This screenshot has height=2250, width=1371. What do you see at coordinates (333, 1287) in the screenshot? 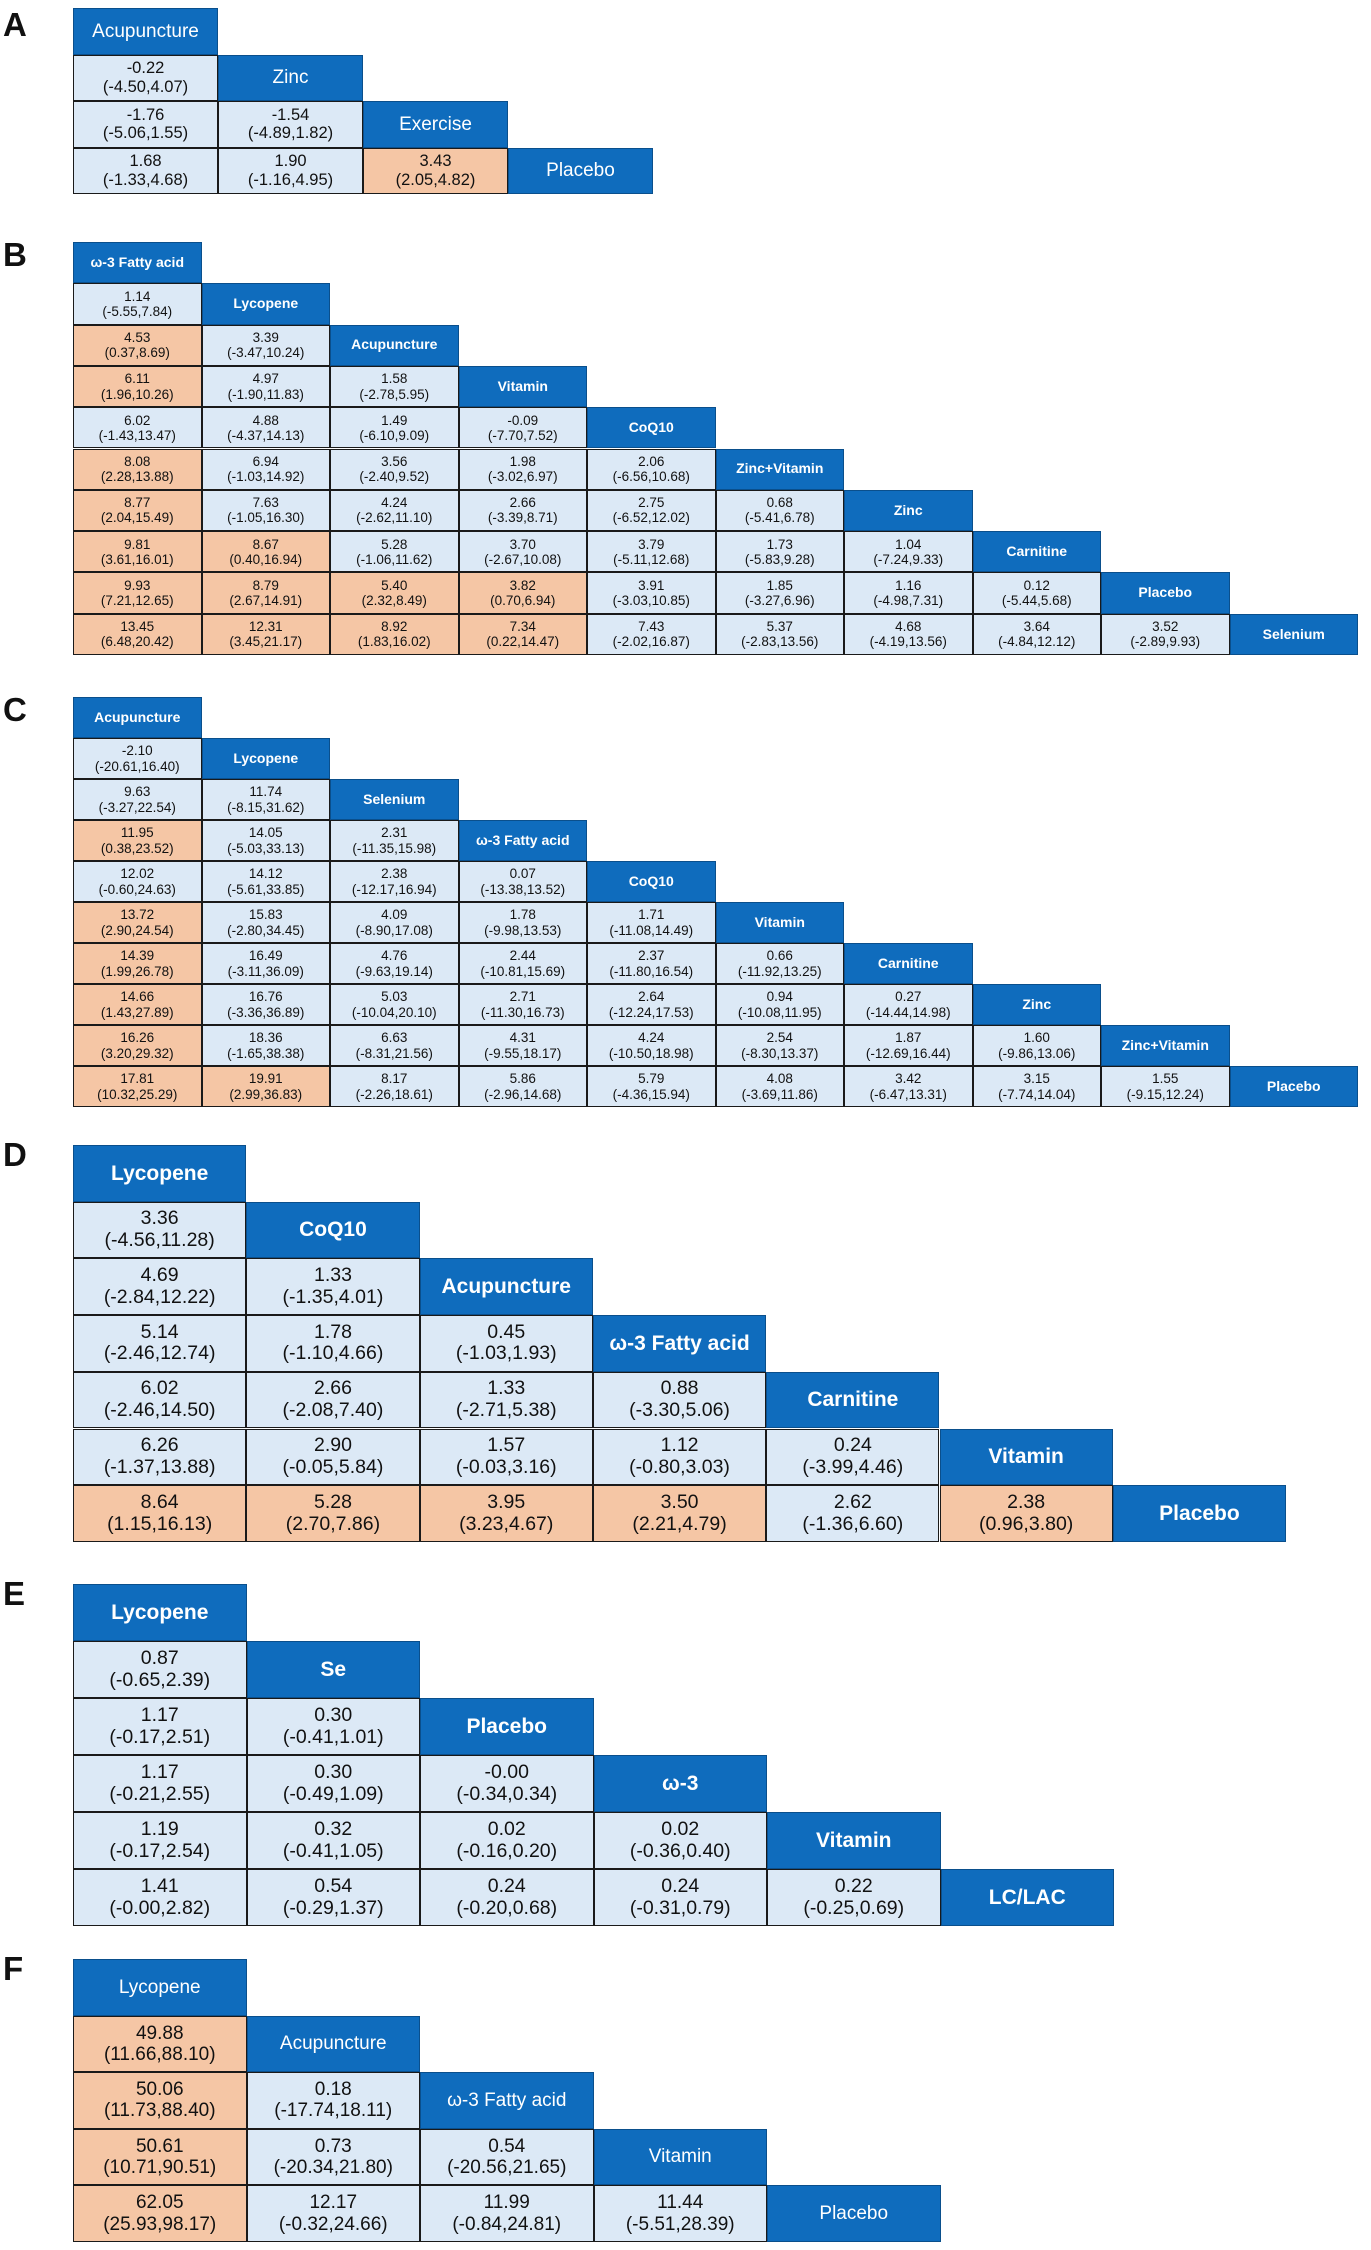
I see `comparison-cell-d-r2-c1: 1.33 (-1.35,4.01)` at bounding box center [333, 1287].